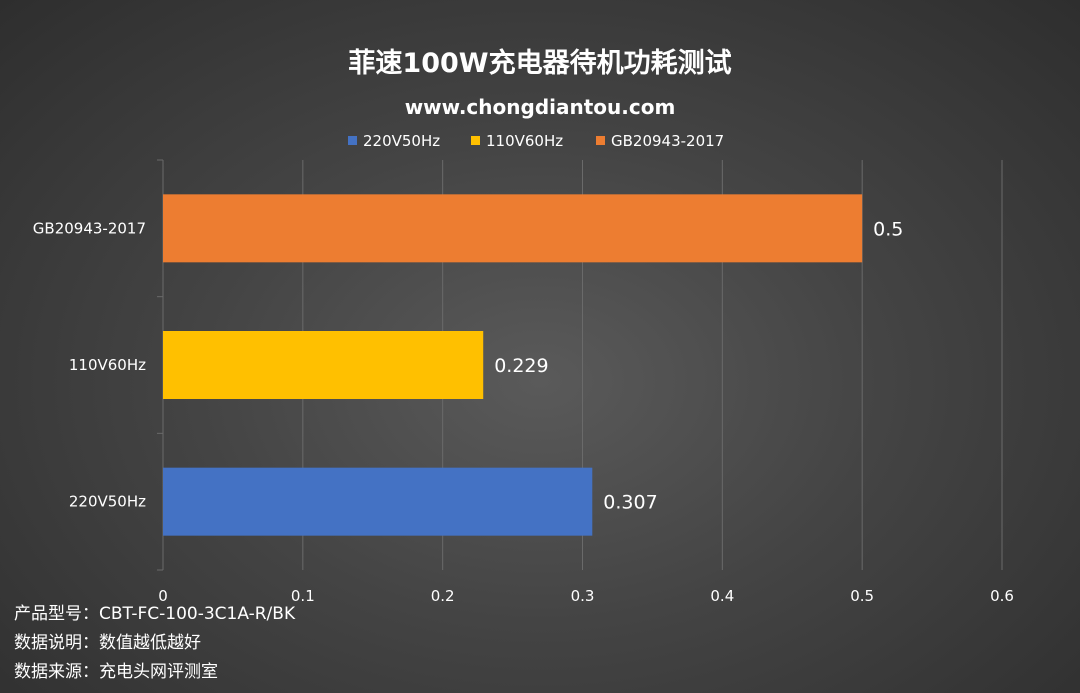  Describe the element at coordinates (401, 141) in the screenshot. I see `legend-label-220v50hz: 220V50Hz` at that location.